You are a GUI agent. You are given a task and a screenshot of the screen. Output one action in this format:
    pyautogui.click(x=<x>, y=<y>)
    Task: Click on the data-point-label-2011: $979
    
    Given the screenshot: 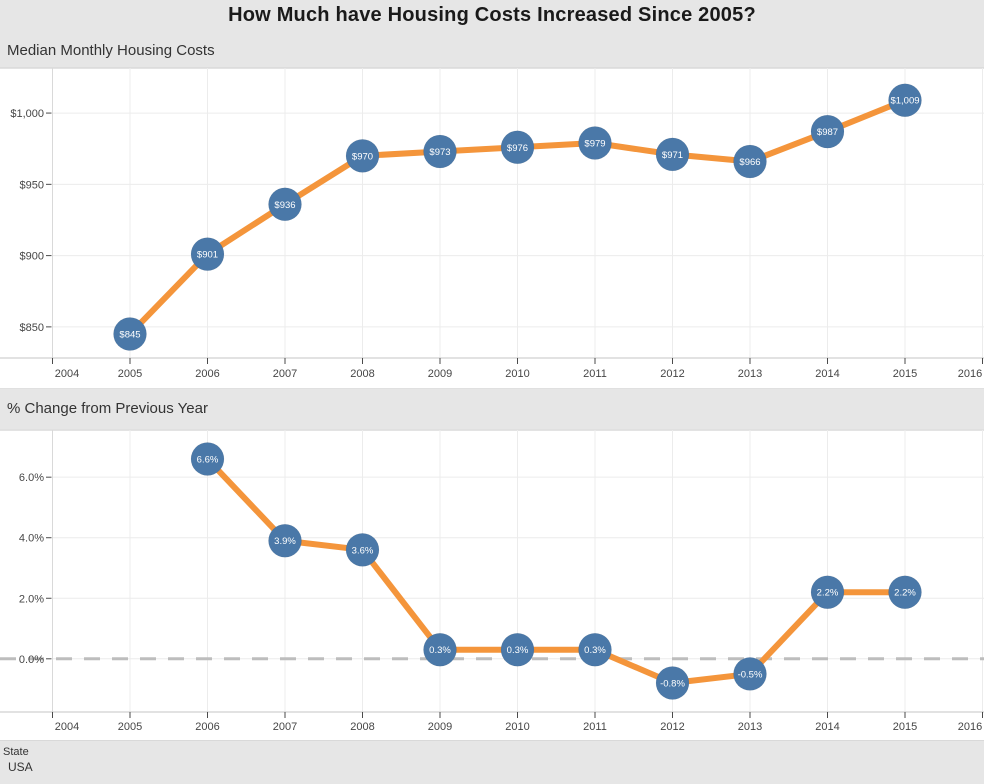 What is the action you would take?
    pyautogui.click(x=594, y=144)
    